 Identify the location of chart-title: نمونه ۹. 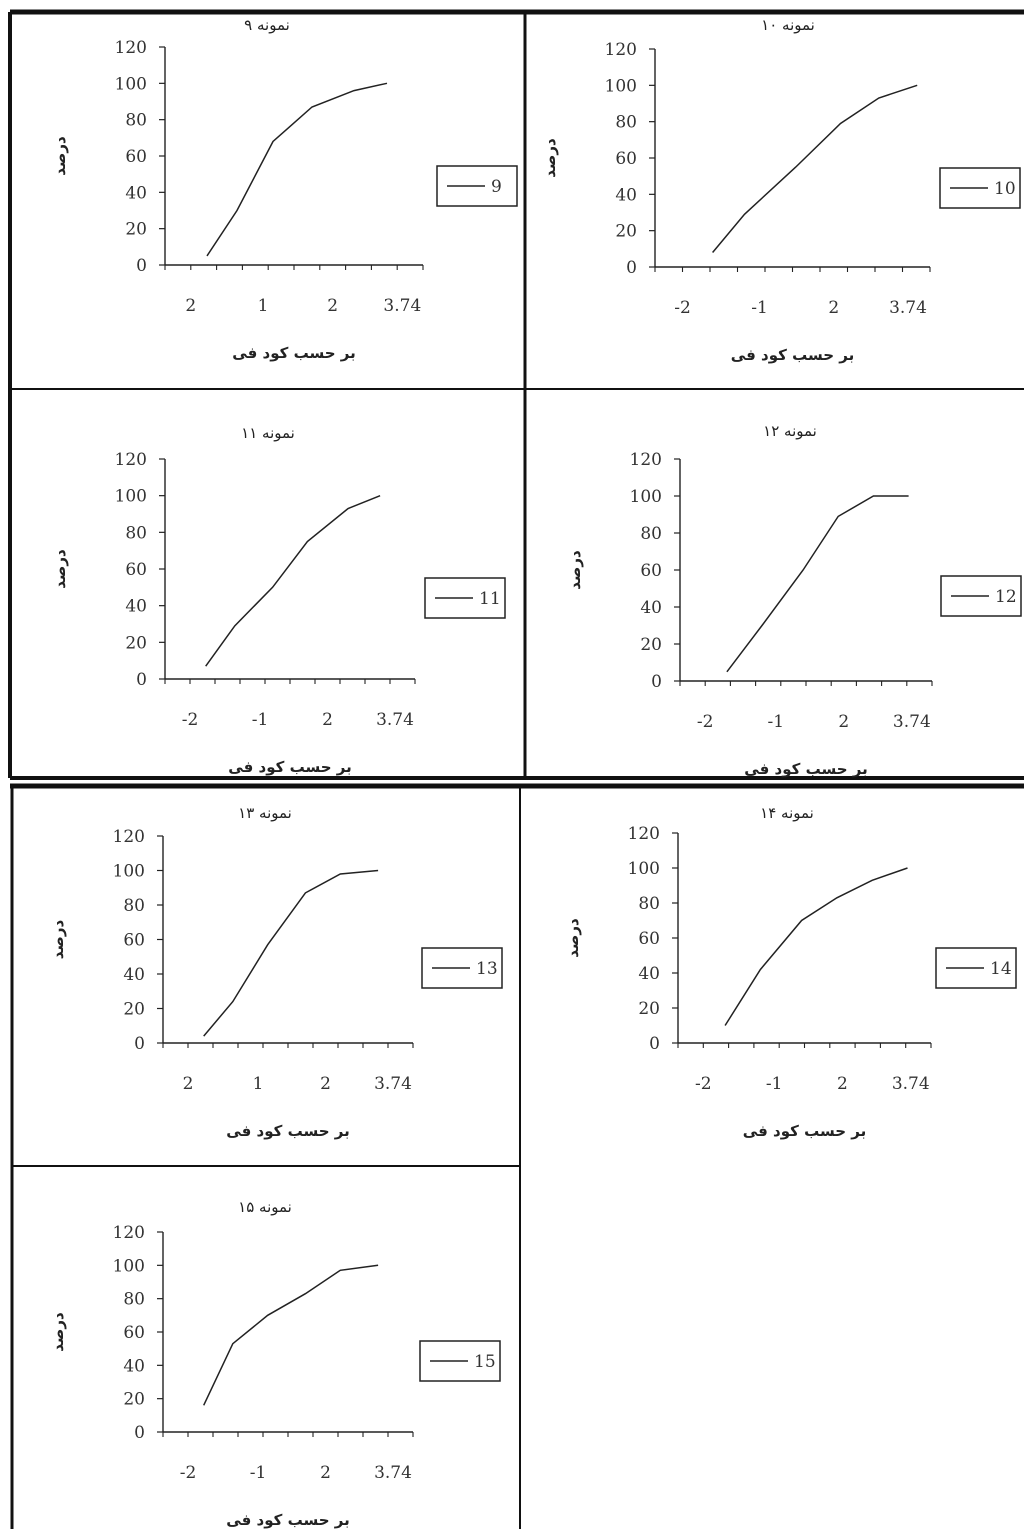
(267, 25).